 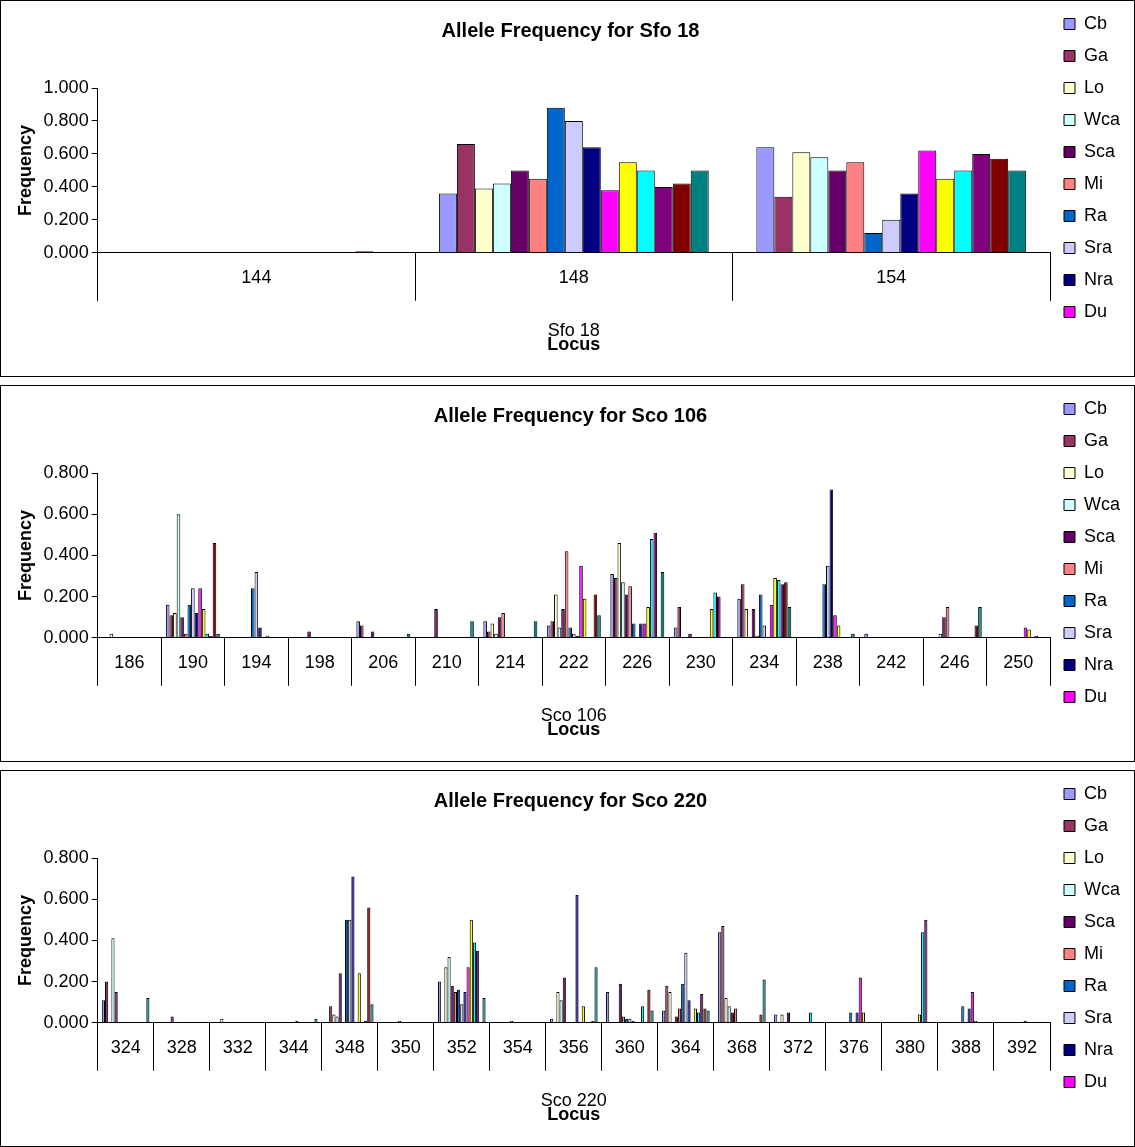 What do you see at coordinates (1018, 661) in the screenshot?
I see `x-tick-label: 250` at bounding box center [1018, 661].